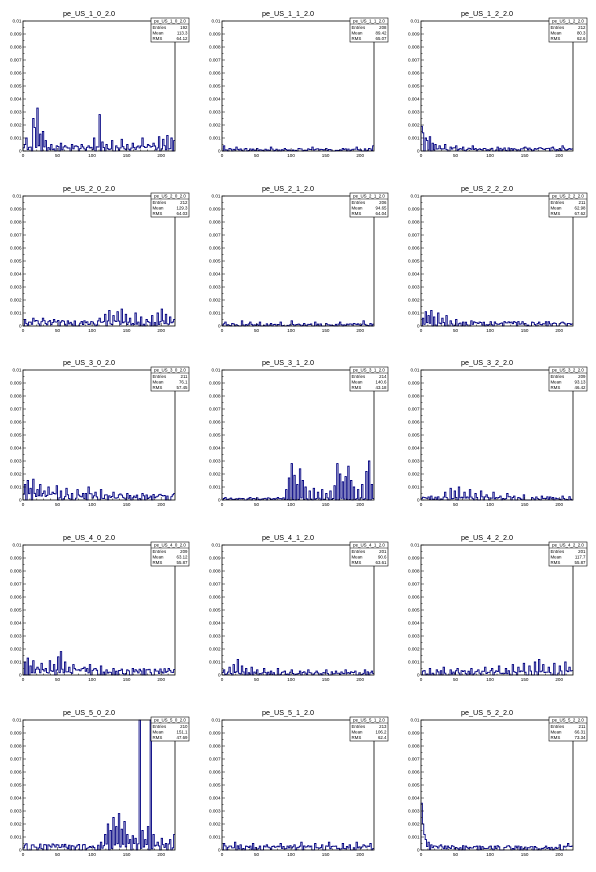 This screenshot has width=596, height=872. Describe the element at coordinates (382, 213) in the screenshot. I see `stats-value-rms: 64.04` at that location.